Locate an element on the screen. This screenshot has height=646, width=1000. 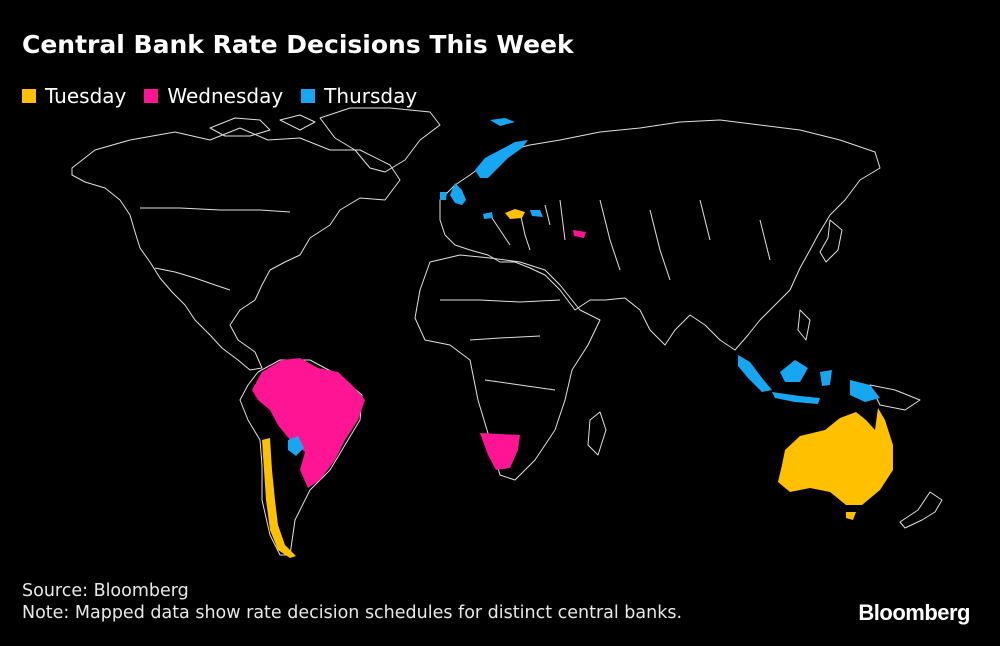
source-text: Source: Bloomberg is located at coordinates (105, 591).